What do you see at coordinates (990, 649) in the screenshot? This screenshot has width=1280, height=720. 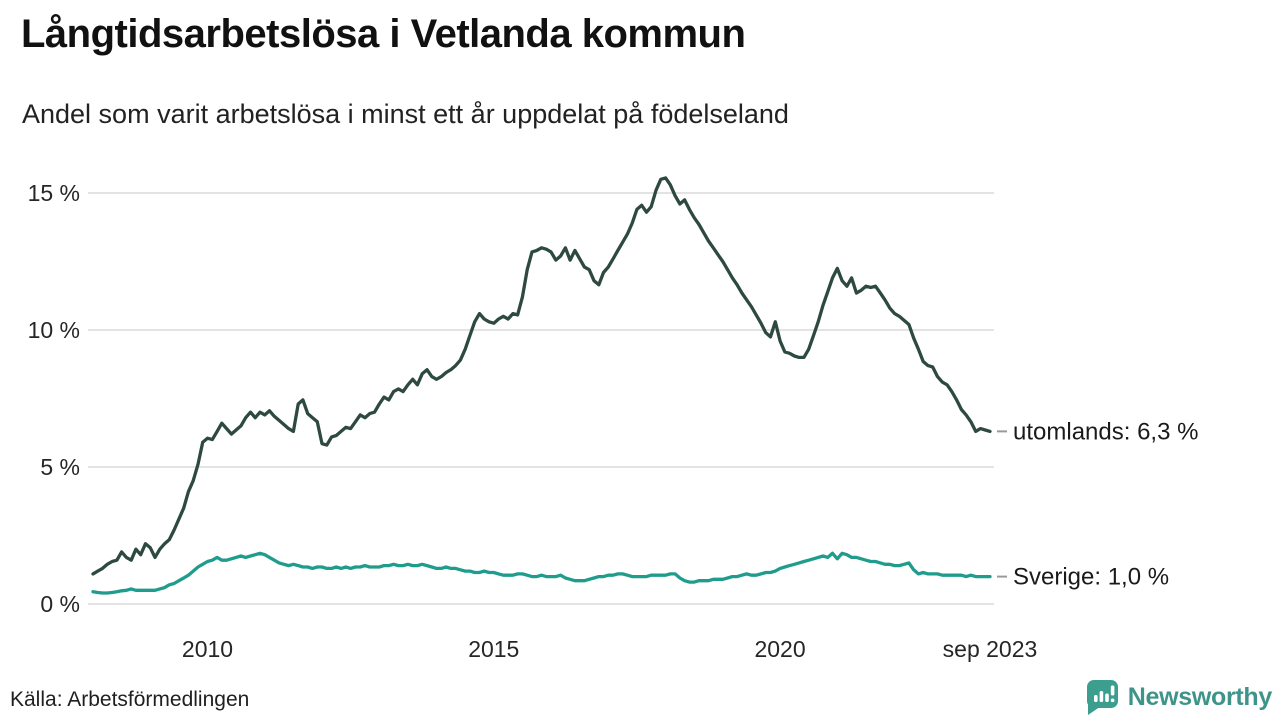 I see `x-tick-label: sep 2023` at bounding box center [990, 649].